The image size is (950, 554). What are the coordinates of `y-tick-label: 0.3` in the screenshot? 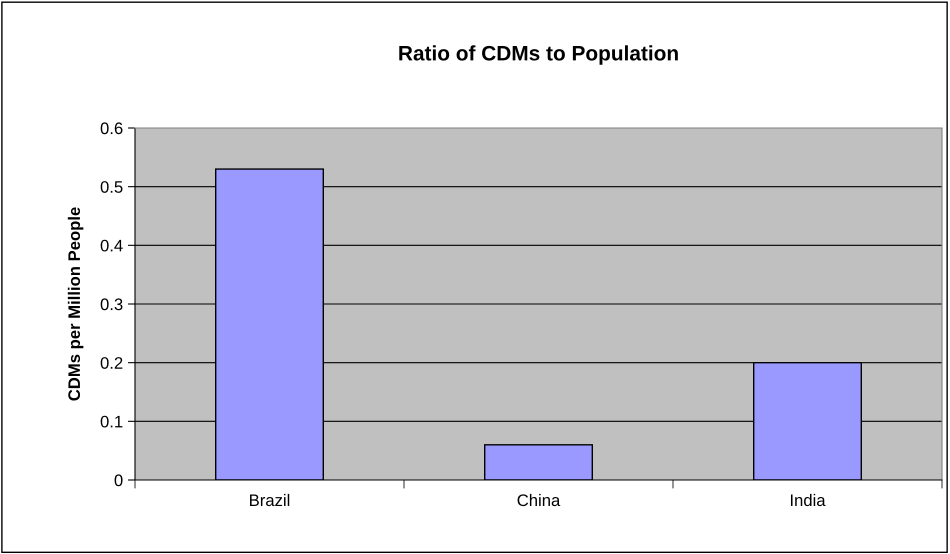 It's located at (111, 304).